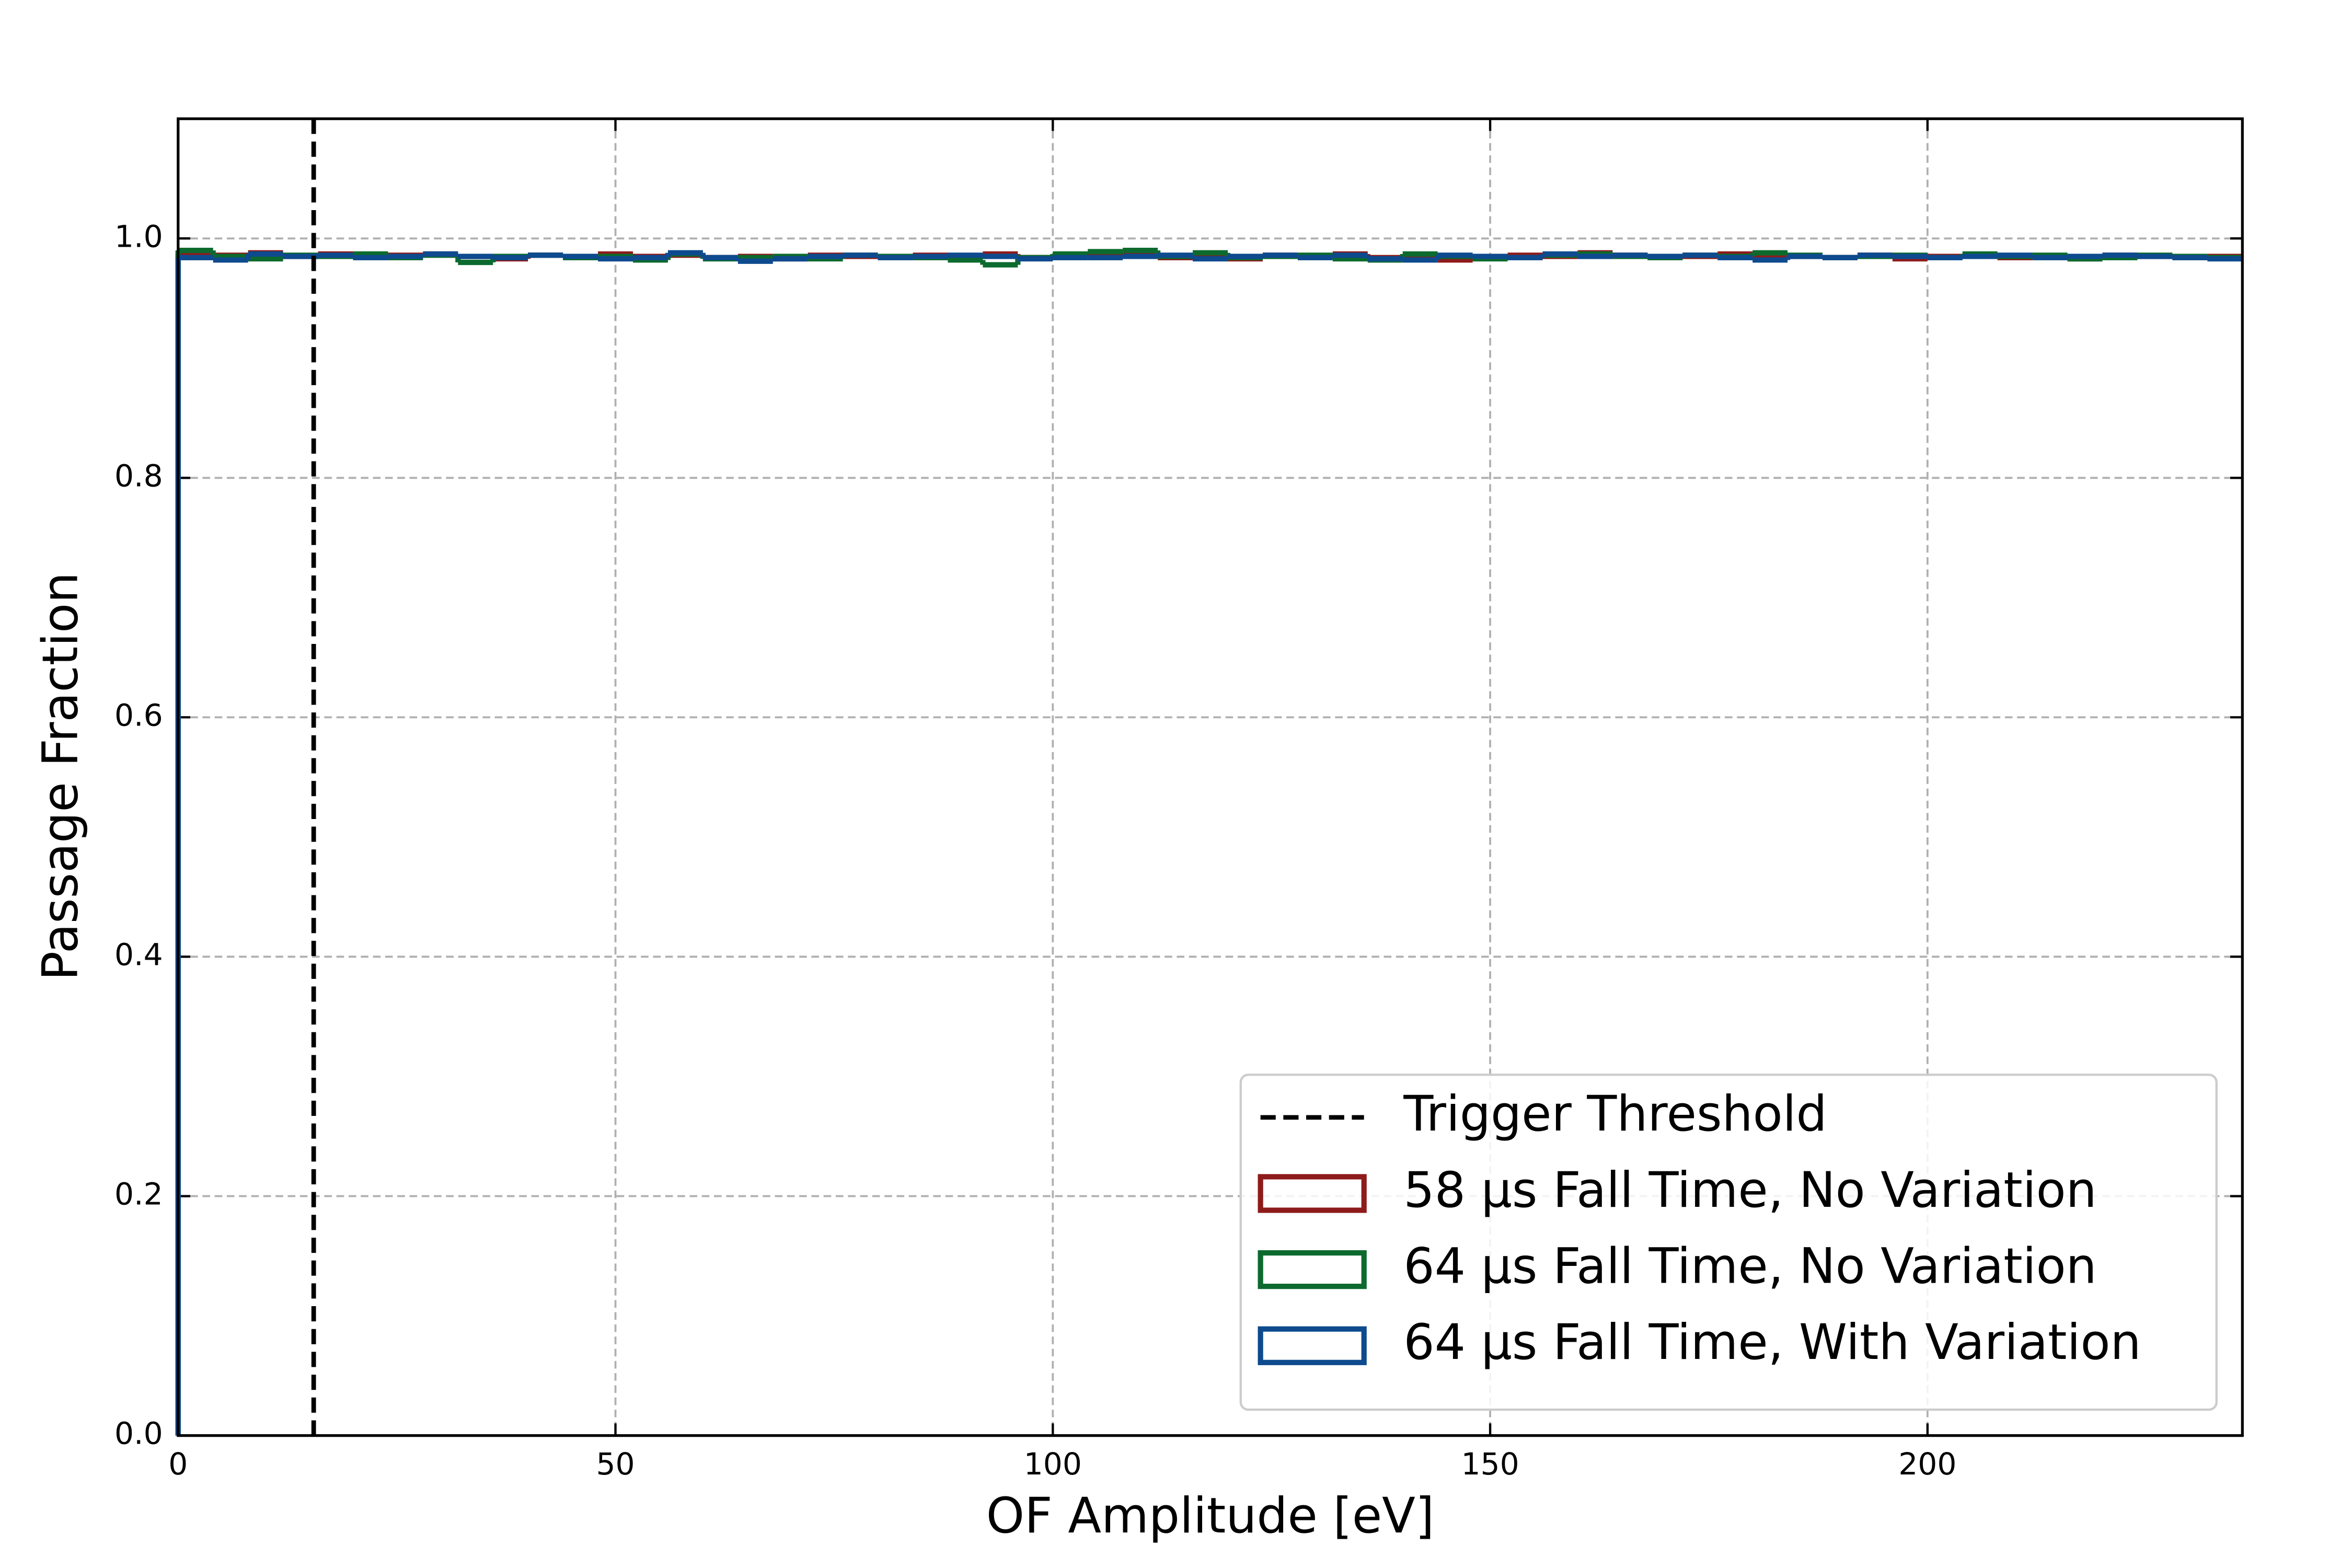 Image resolution: width=2352 pixels, height=1568 pixels. I want to click on x-tick-label: 50, so click(615, 1464).